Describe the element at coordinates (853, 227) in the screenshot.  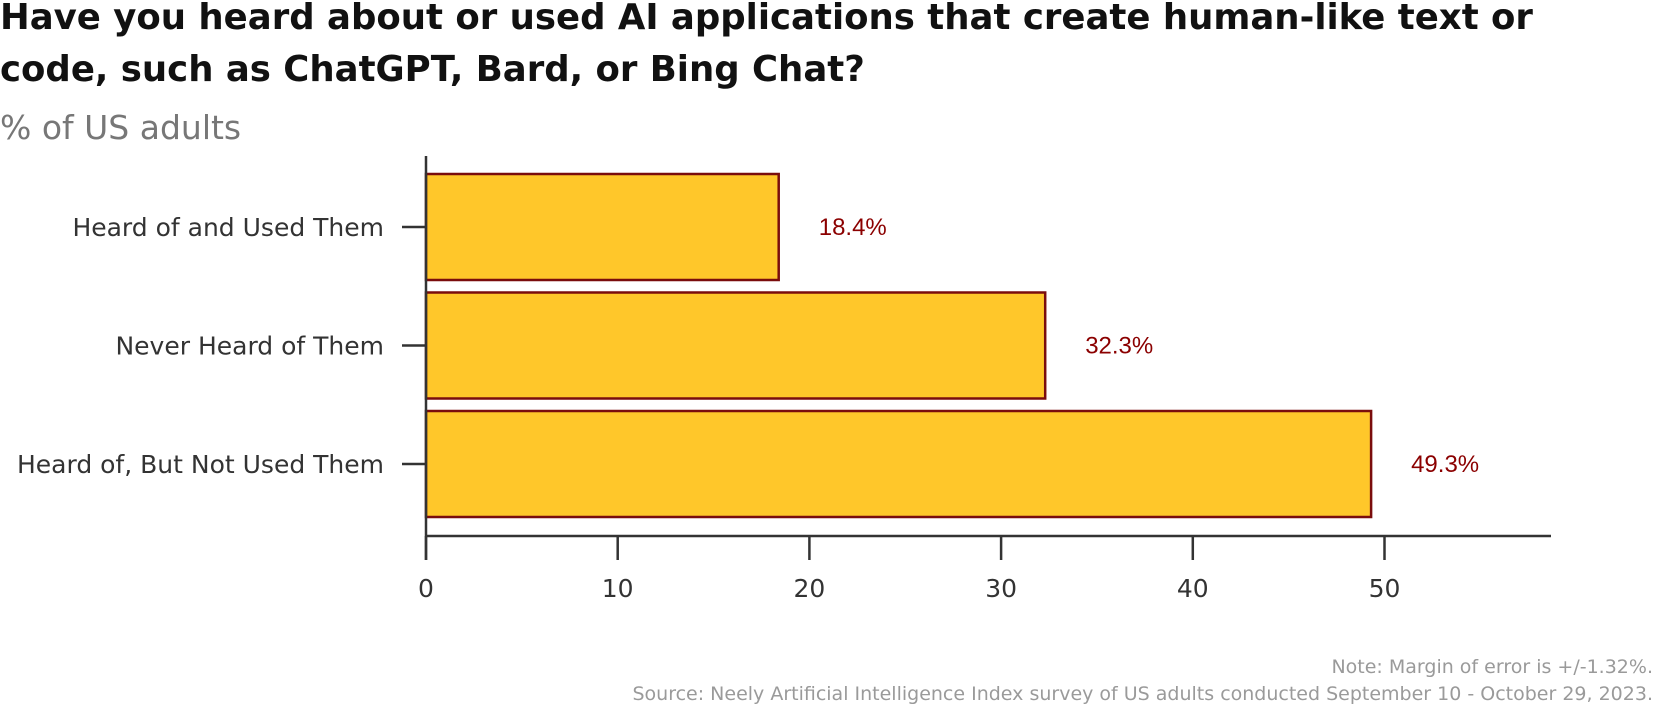
I see `value-label: 18.4%` at that location.